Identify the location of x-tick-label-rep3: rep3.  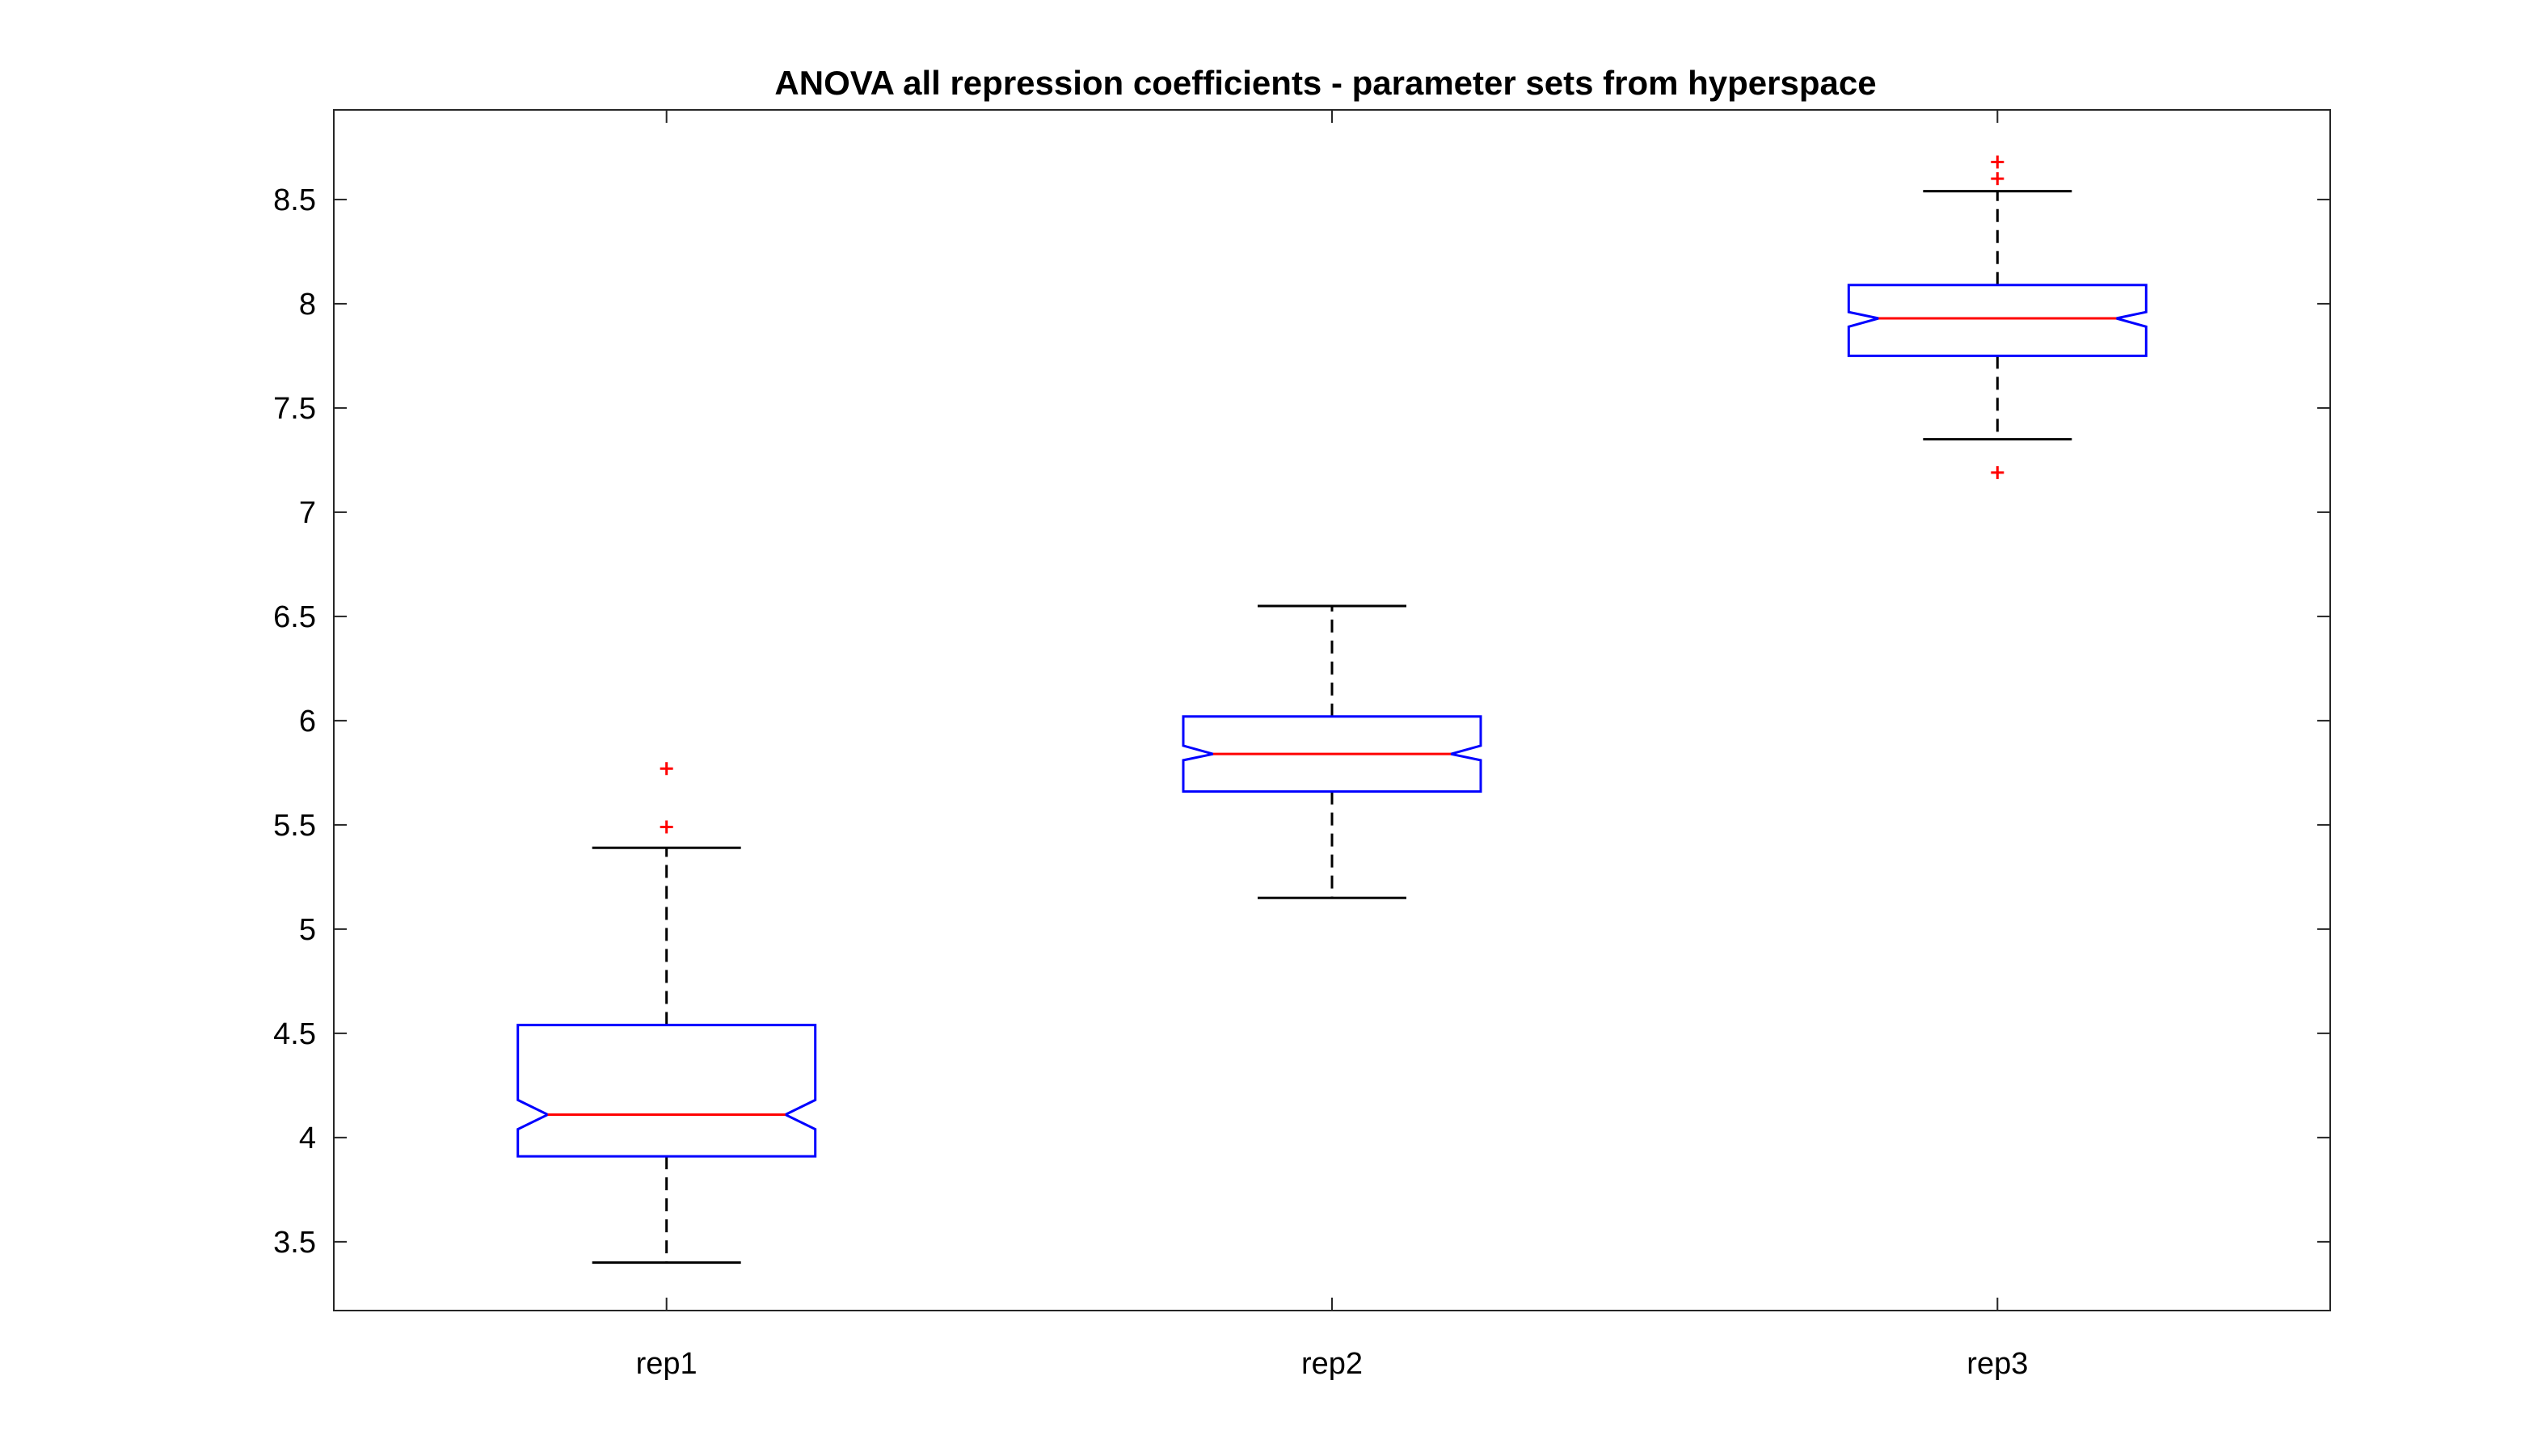
(1997, 1364).